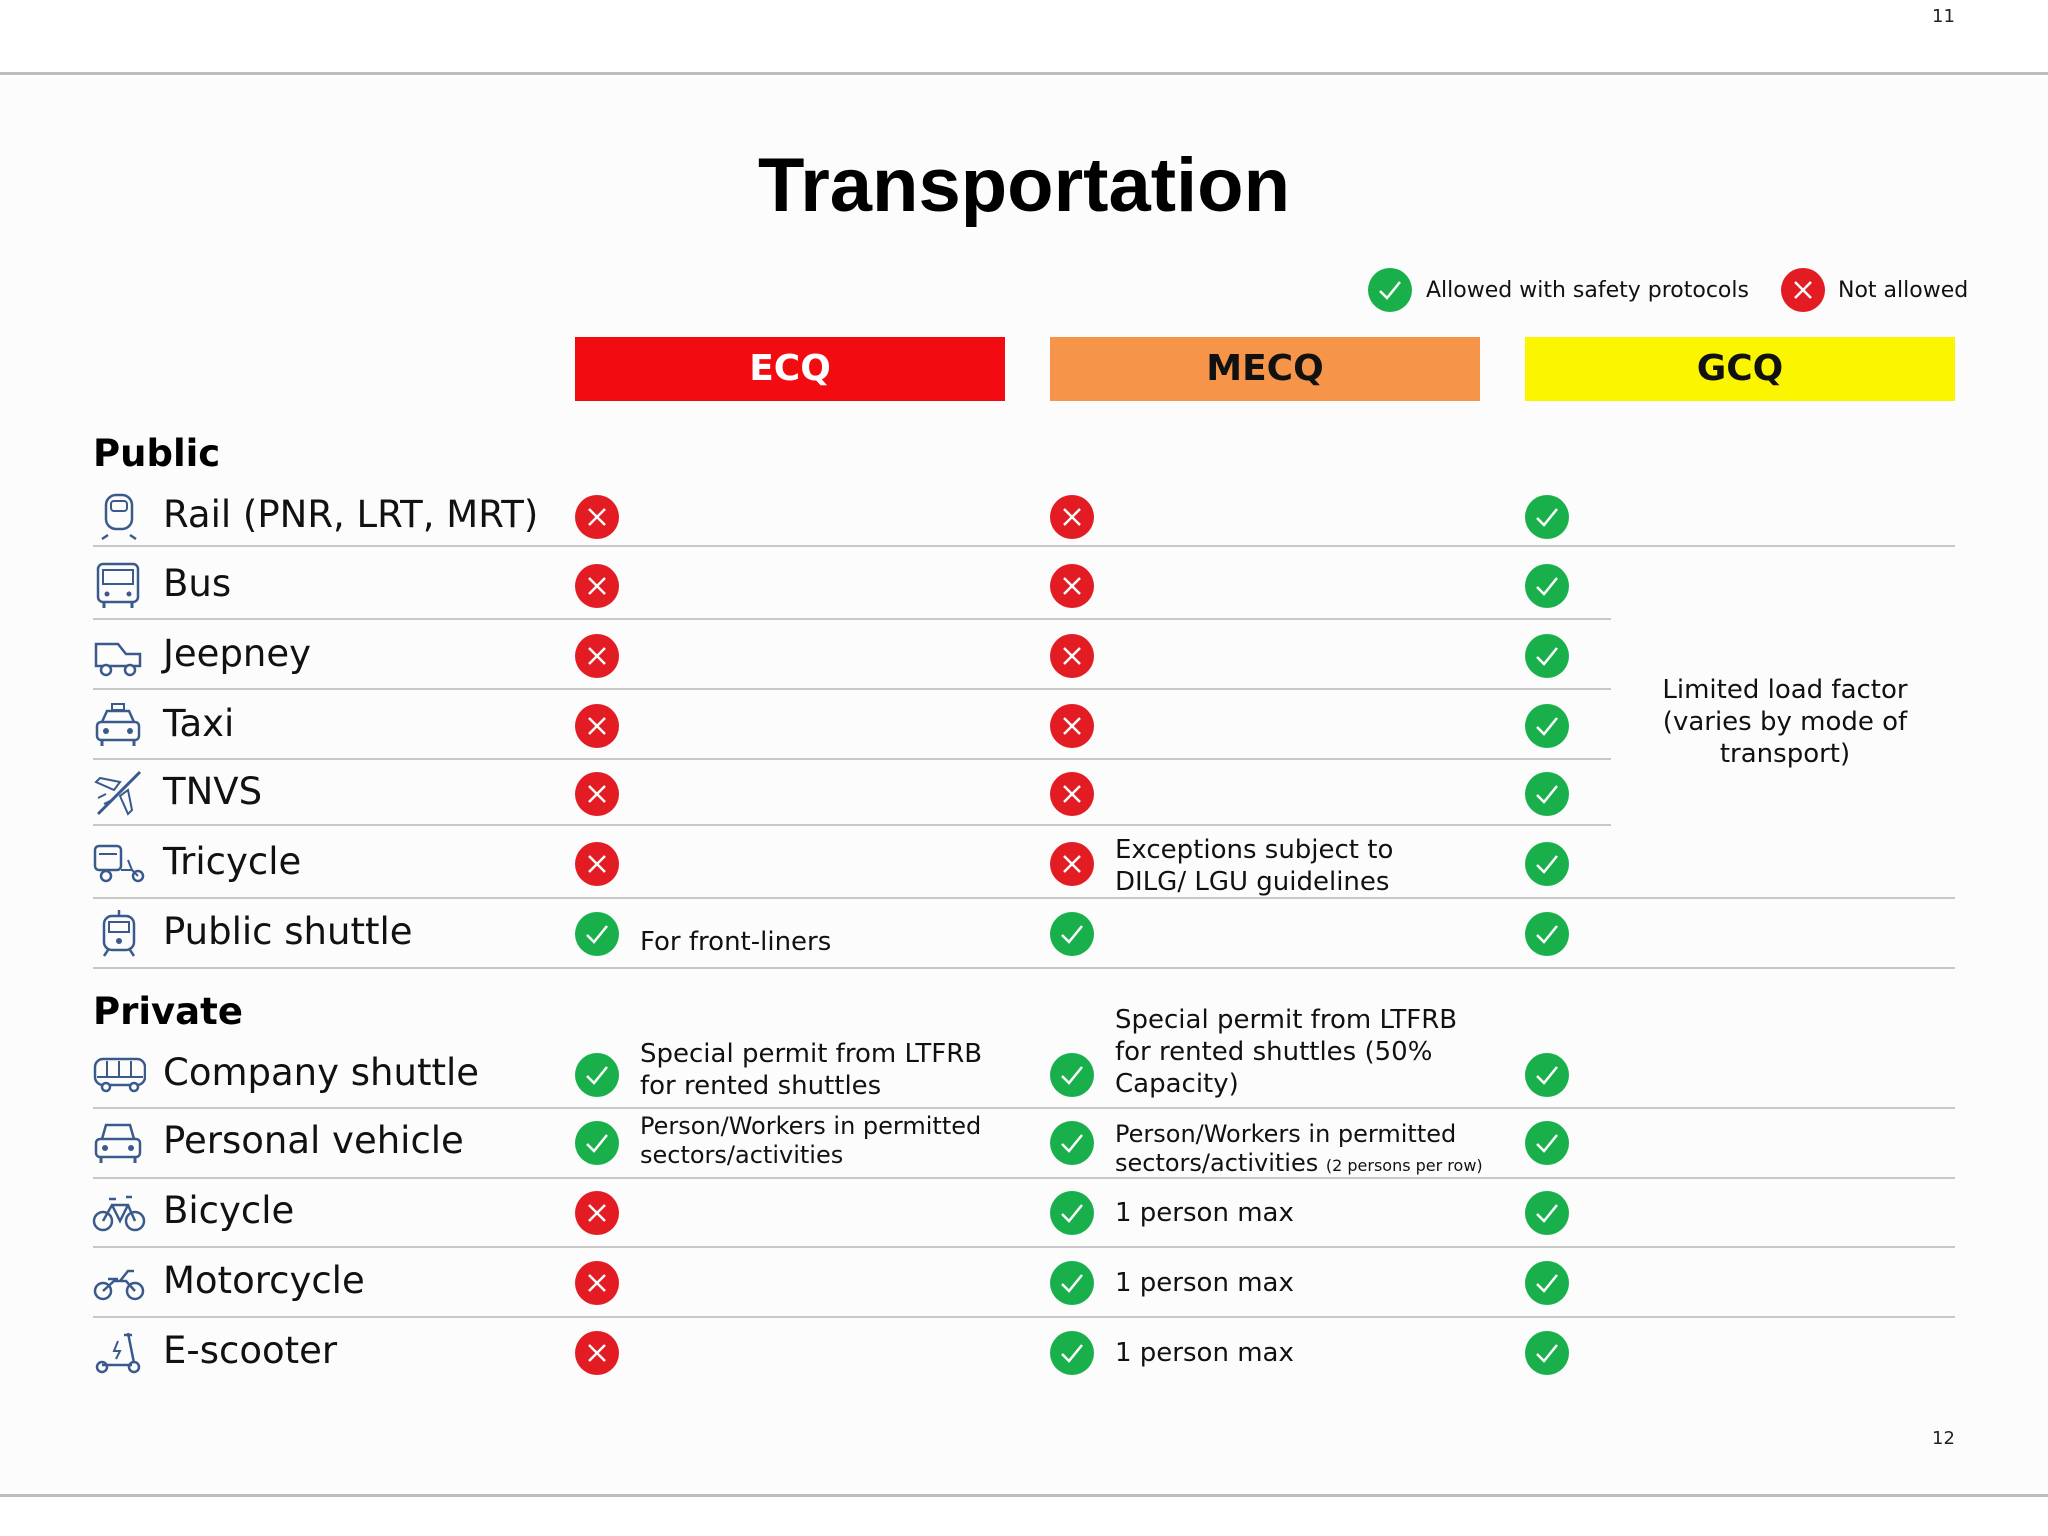 The width and height of the screenshot is (2048, 1536). What do you see at coordinates (321, 1072) in the screenshot?
I see `row-label: Company shuttle` at bounding box center [321, 1072].